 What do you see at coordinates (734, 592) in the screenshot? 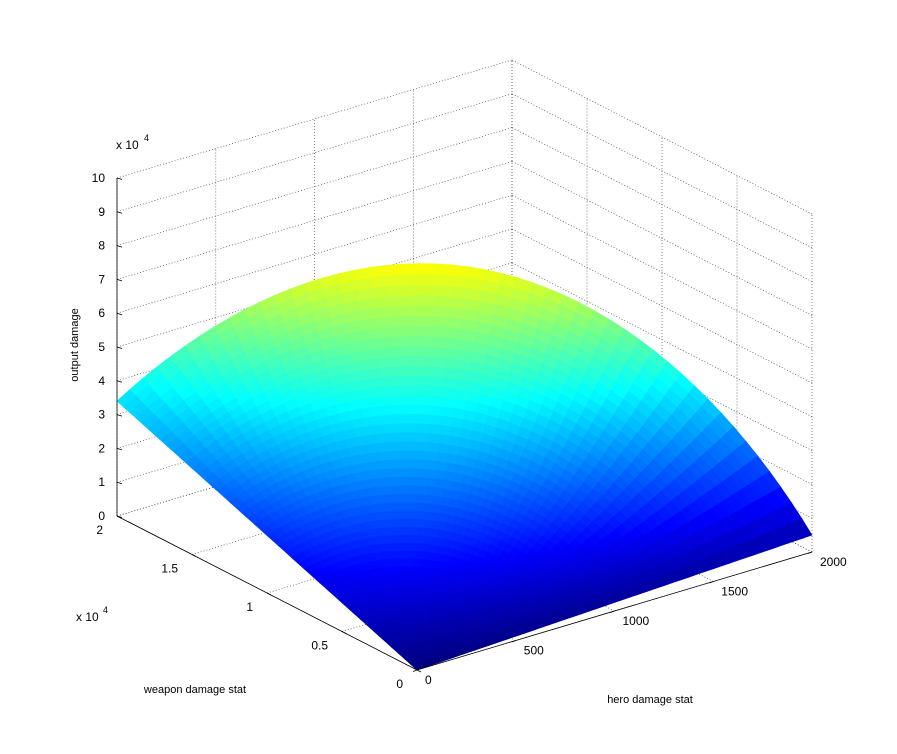
I see `x-tick-label: 1500` at bounding box center [734, 592].